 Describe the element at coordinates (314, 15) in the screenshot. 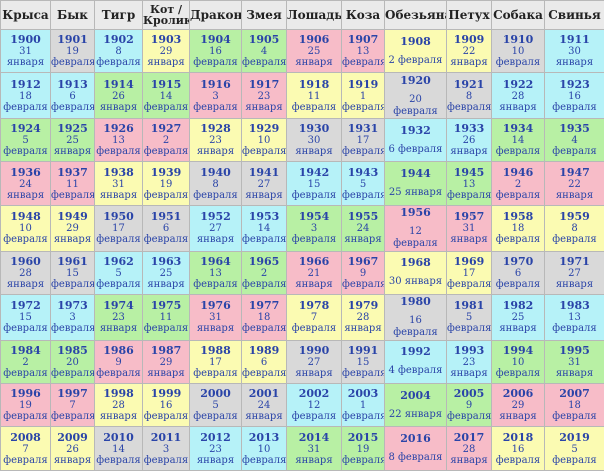

I see `header-horse: Лошадь` at that location.